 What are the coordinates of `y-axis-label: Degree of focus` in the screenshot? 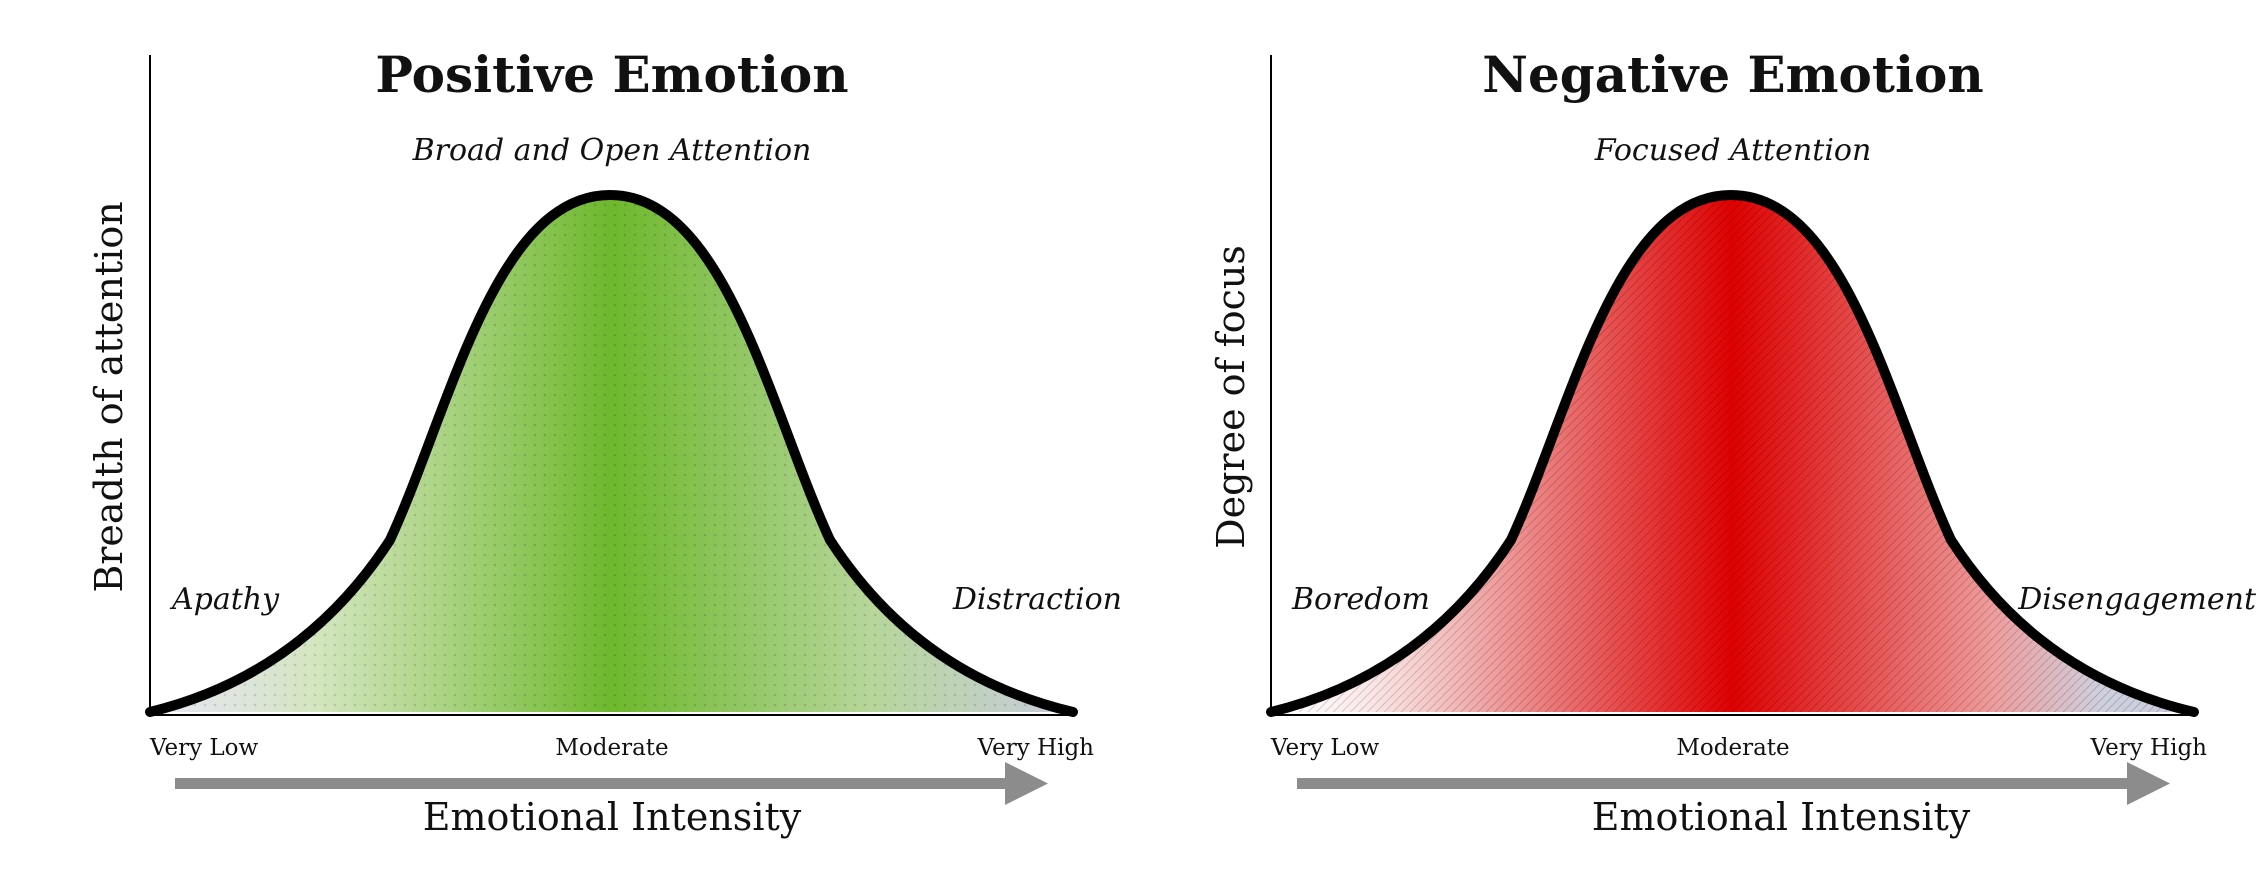 It's located at (1231, 397).